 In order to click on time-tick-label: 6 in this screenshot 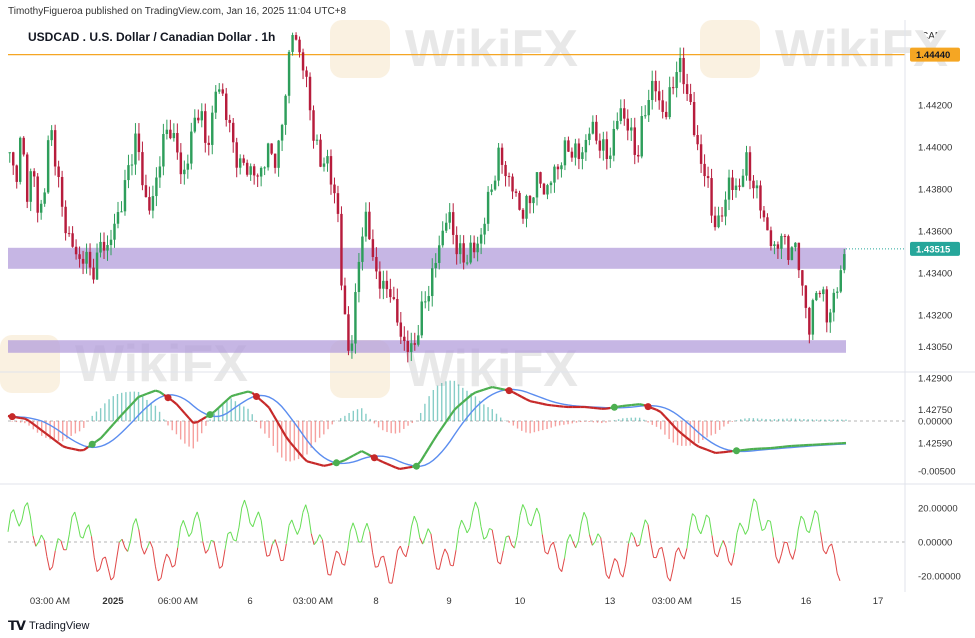, I will do `click(249, 601)`.